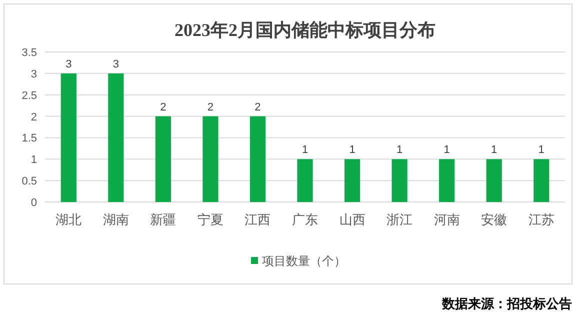  What do you see at coordinates (304, 261) in the screenshot?
I see `legend-label: 项目数量（个）` at bounding box center [304, 261].